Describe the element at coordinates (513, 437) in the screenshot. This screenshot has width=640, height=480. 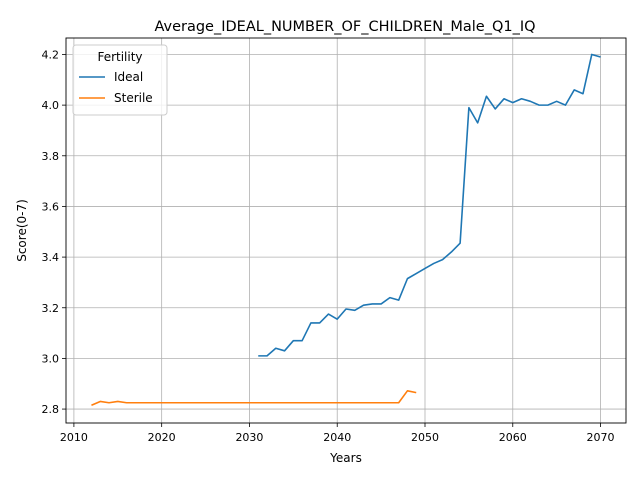
I see `x-tick-label: 2060` at that location.